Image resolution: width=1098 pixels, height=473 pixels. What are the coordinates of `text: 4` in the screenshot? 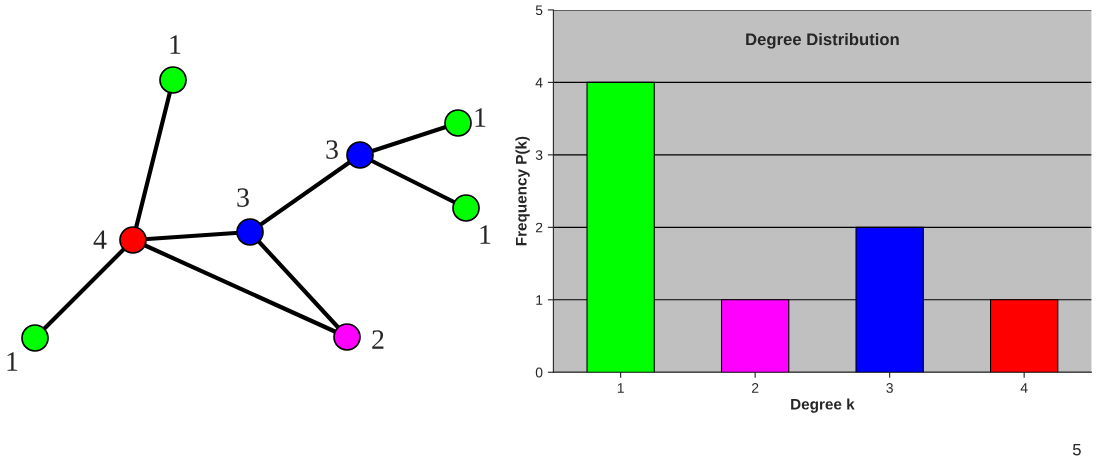 It's located at (100, 239).